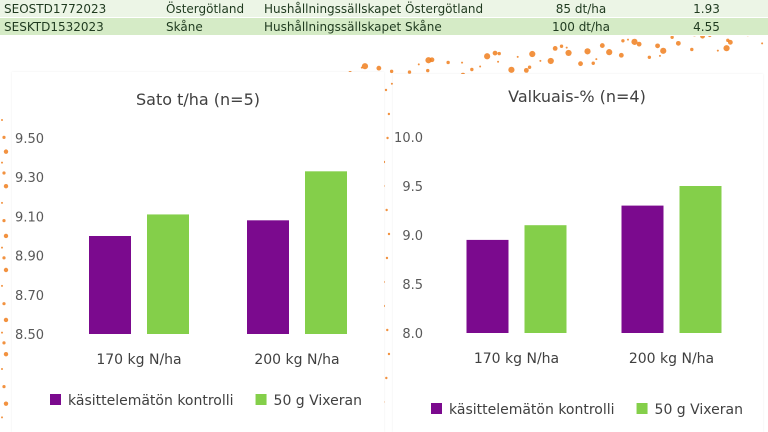 The height and width of the screenshot is (432, 768). Describe the element at coordinates (412, 334) in the screenshot. I see `y-tick-label: 8.0` at that location.